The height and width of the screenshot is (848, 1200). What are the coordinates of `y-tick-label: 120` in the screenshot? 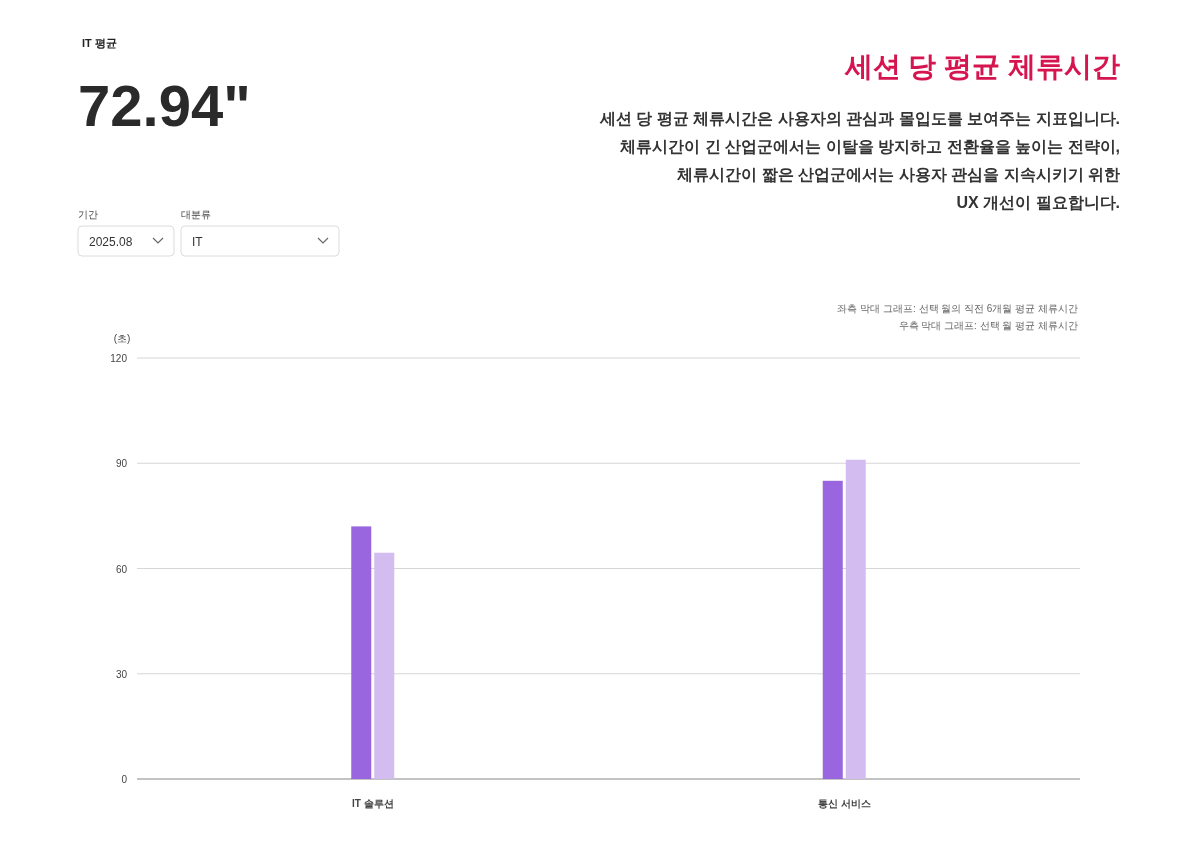 It's located at (119, 358).